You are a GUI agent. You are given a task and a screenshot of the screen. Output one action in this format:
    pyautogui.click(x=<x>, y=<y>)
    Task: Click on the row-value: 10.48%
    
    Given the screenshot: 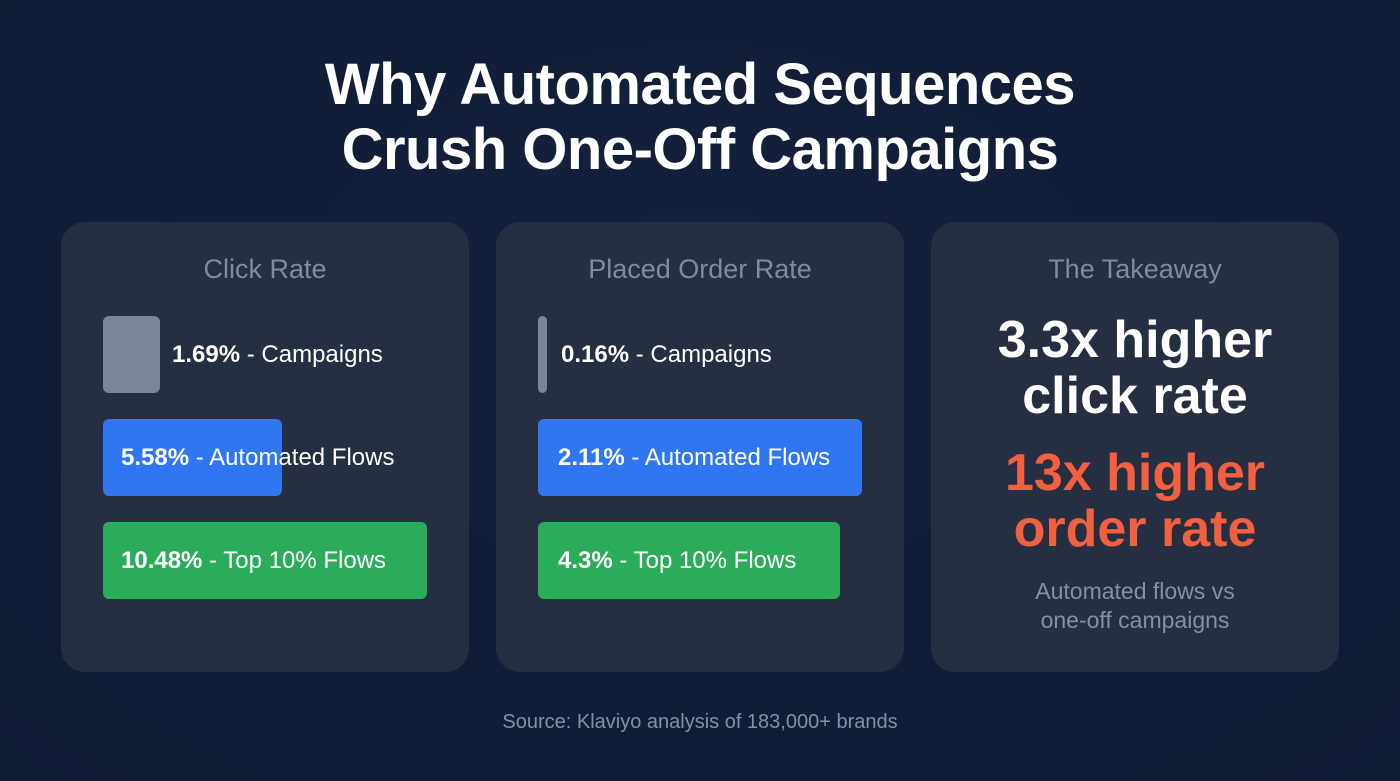 What is the action you would take?
    pyautogui.click(x=162, y=560)
    